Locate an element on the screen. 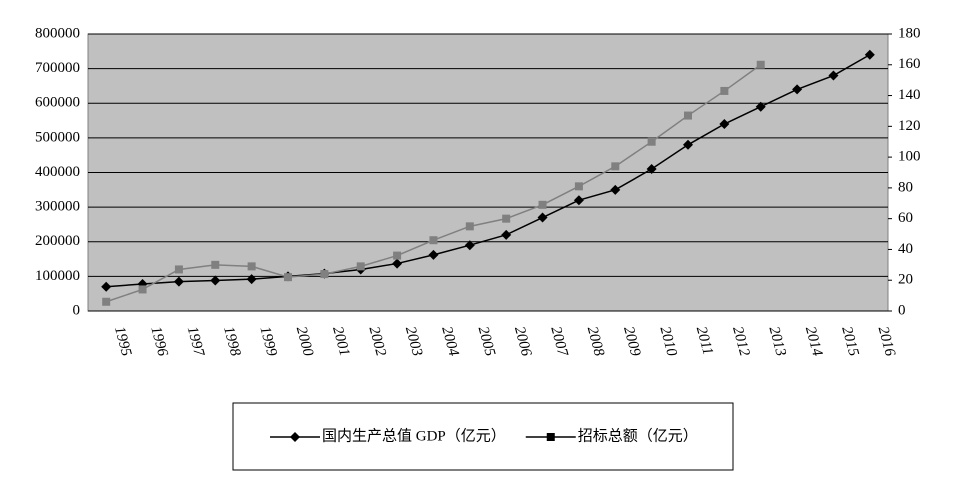 This screenshot has width=967, height=484. x-tick-label: 2016 is located at coordinates (886, 342).